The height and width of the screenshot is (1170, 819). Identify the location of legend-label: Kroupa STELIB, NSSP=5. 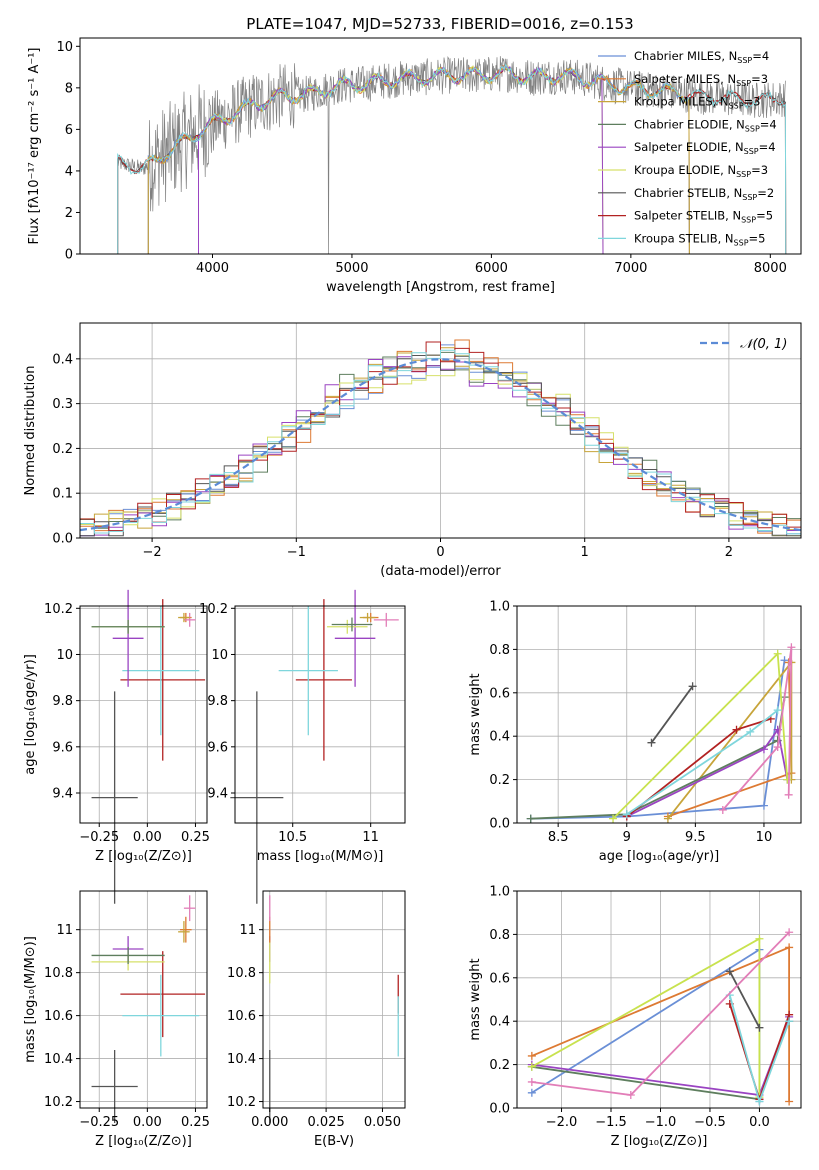
(699, 239).